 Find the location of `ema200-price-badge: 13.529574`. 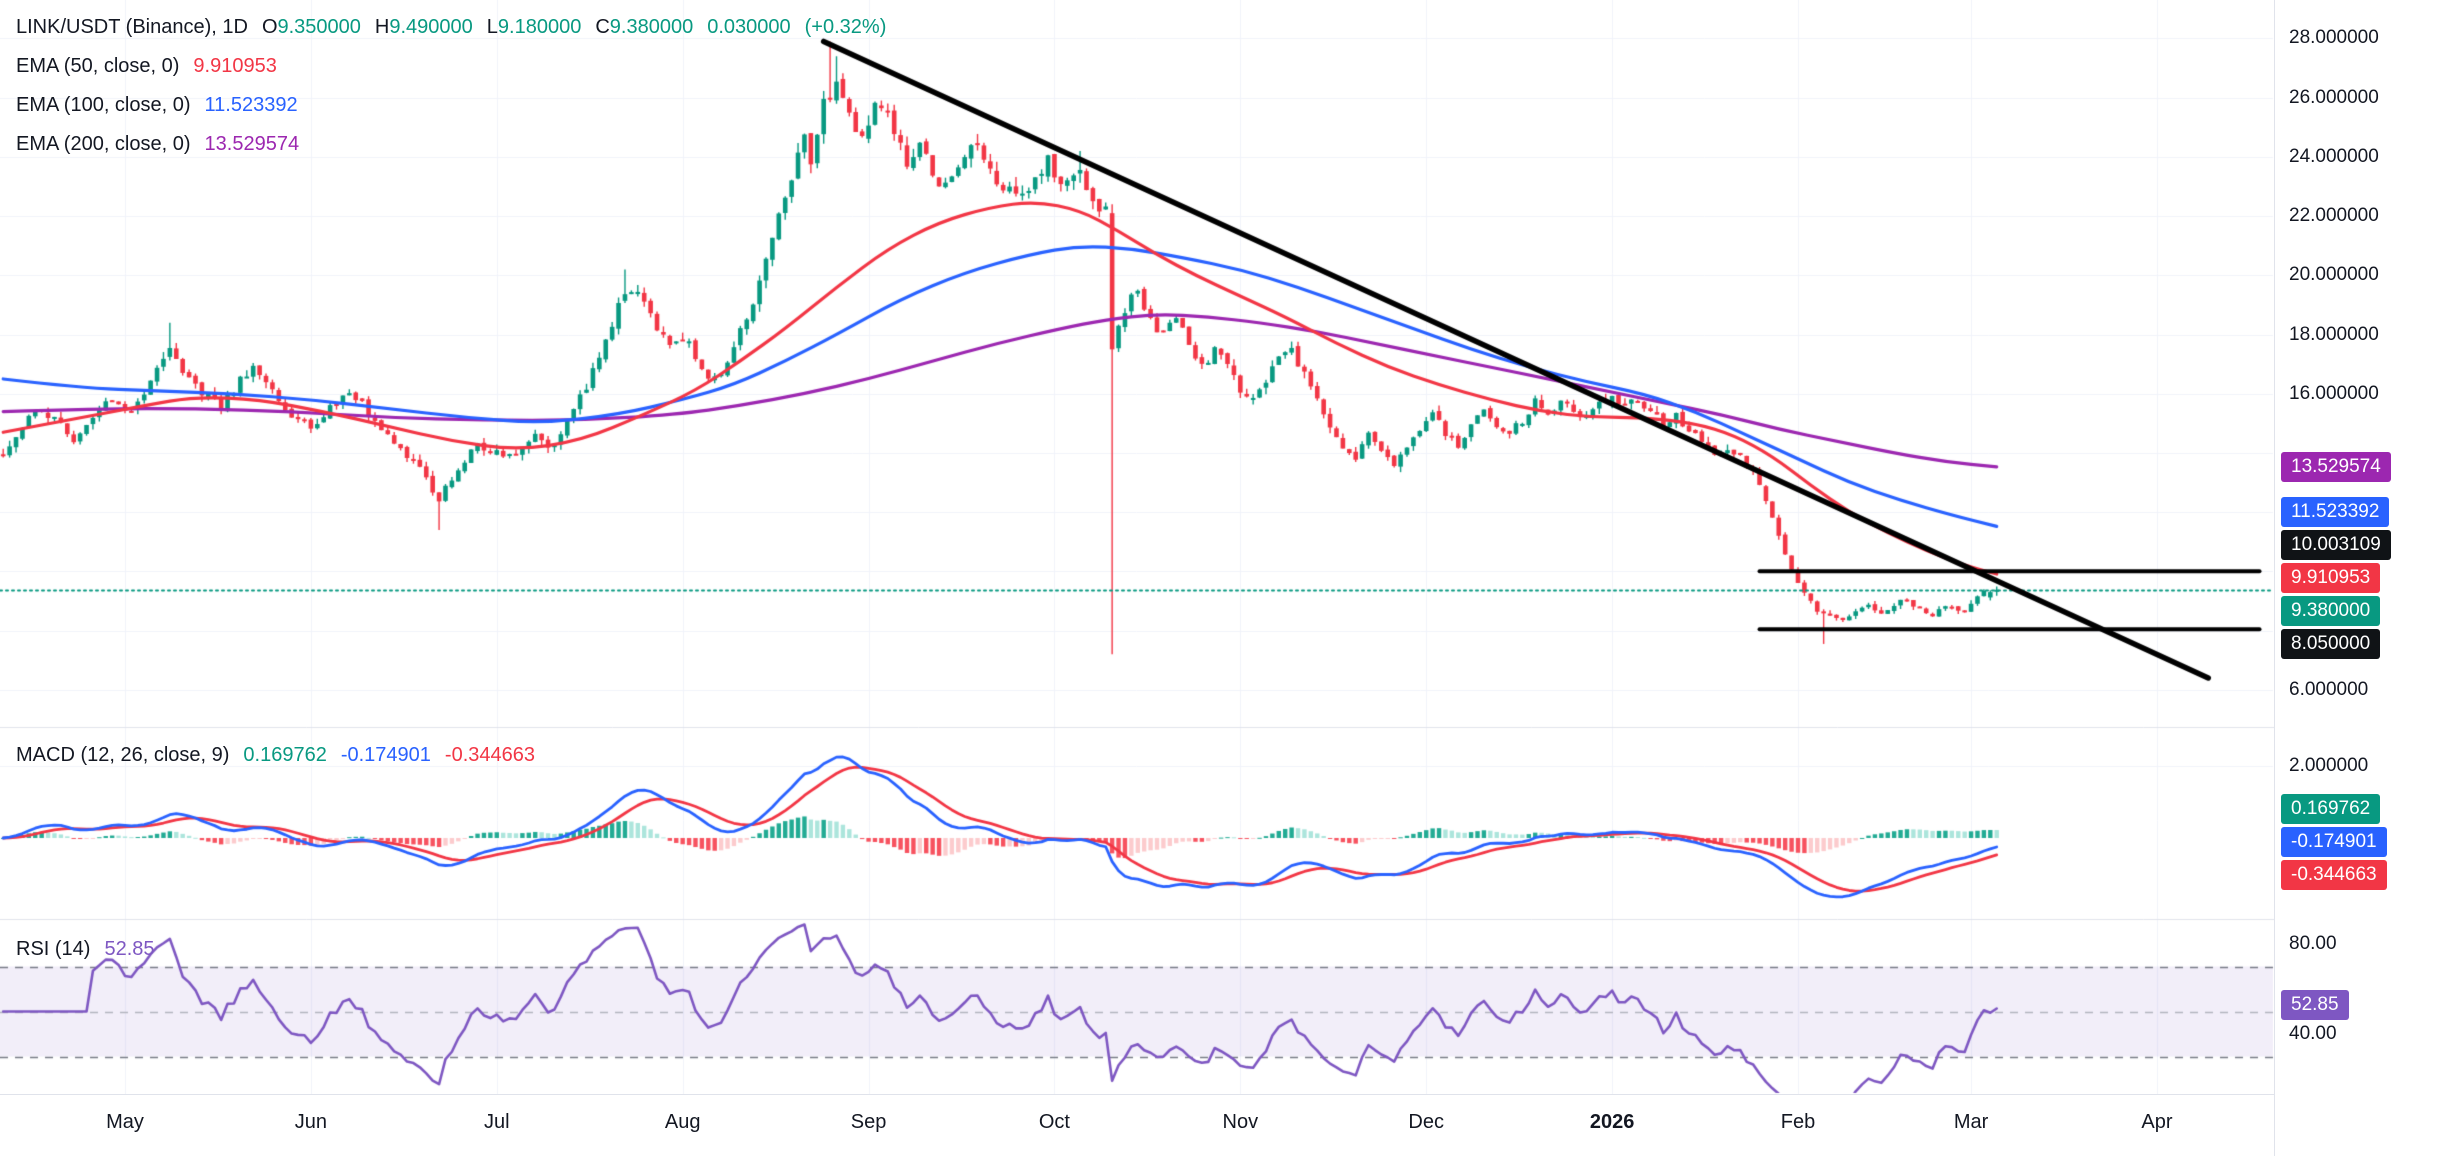

ema200-price-badge: 13.529574 is located at coordinates (2336, 466).